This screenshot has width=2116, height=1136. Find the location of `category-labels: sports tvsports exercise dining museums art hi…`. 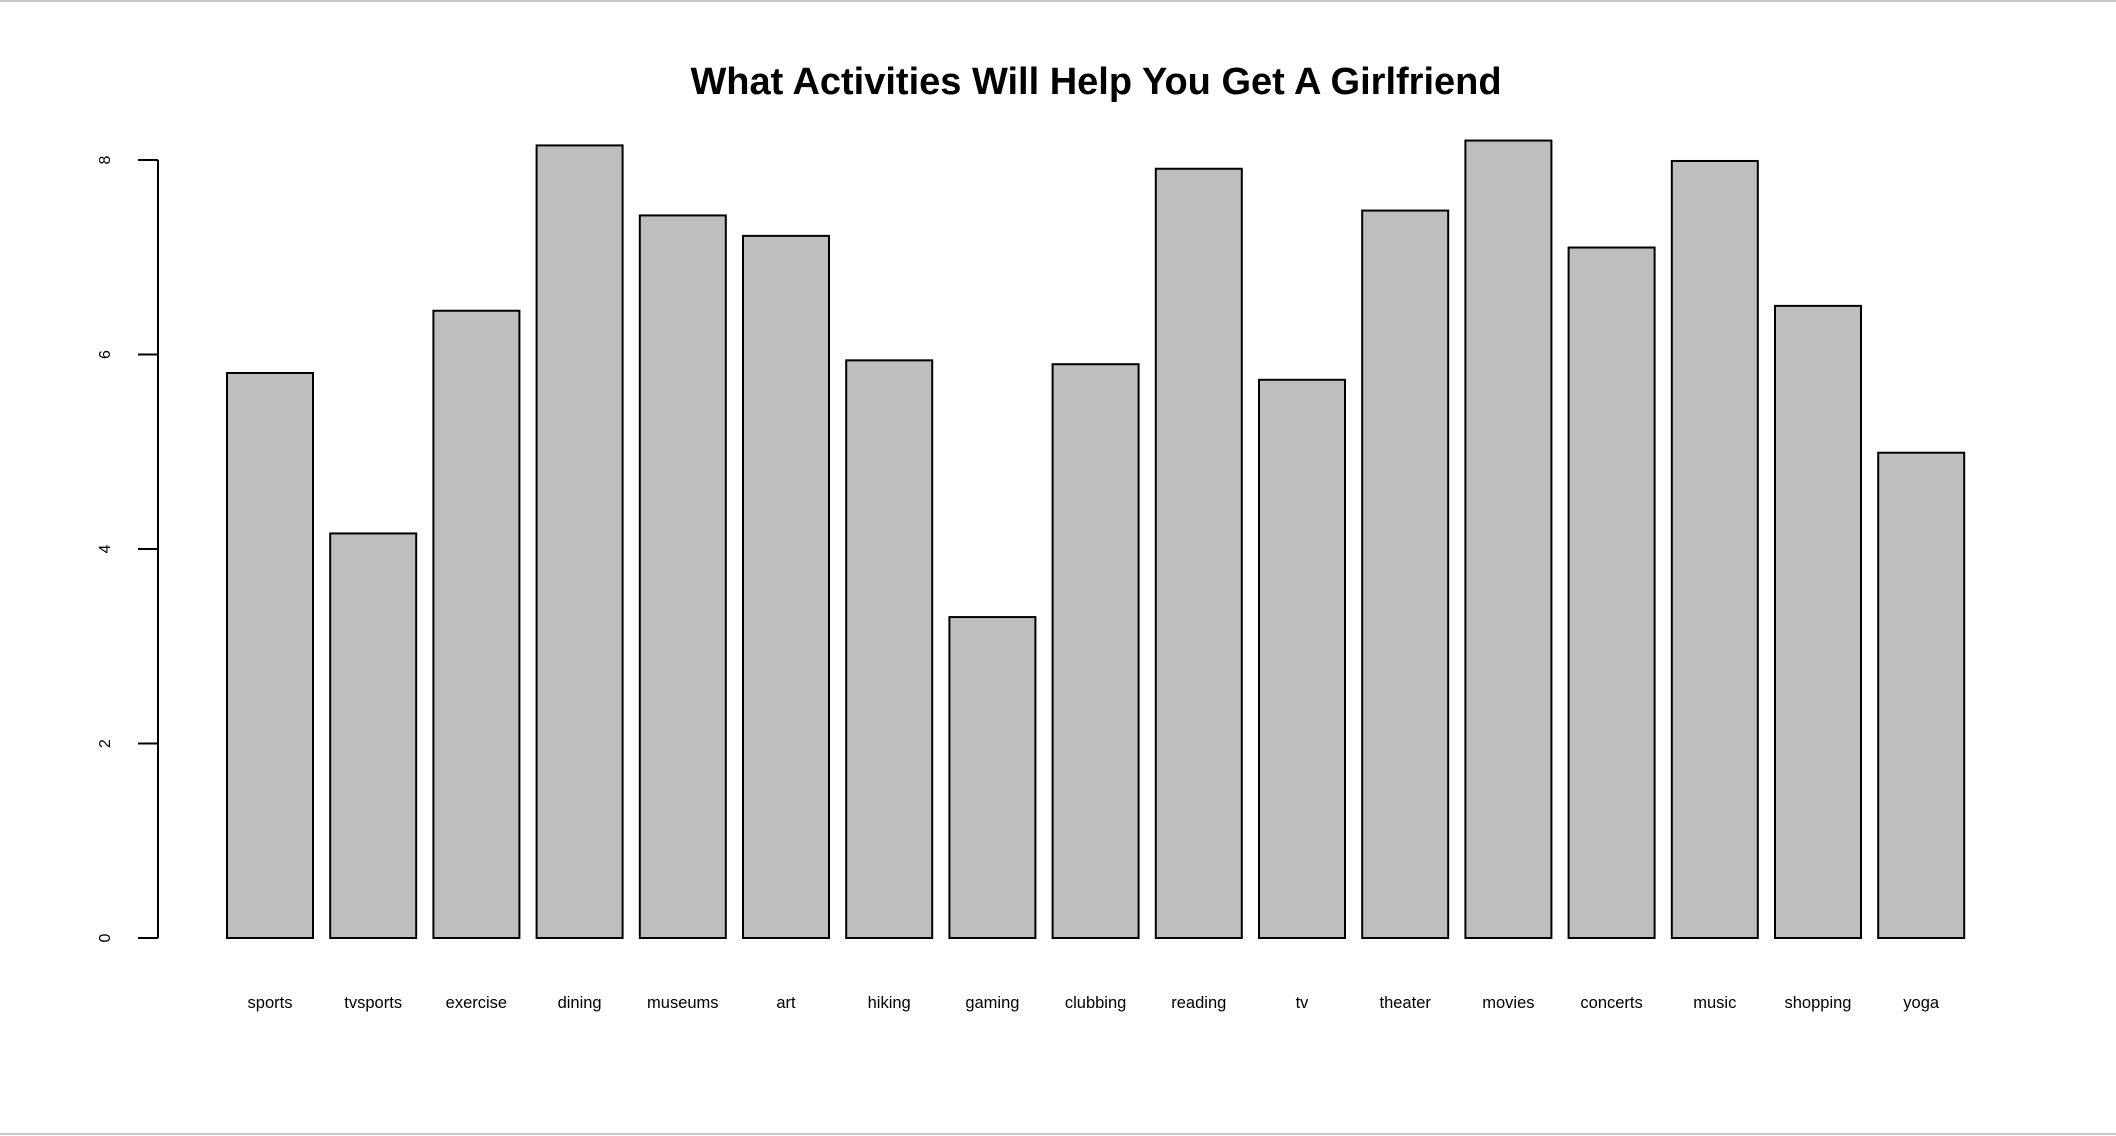

category-labels: sports tvsports exercise dining museums art hi… is located at coordinates (1094, 1003).